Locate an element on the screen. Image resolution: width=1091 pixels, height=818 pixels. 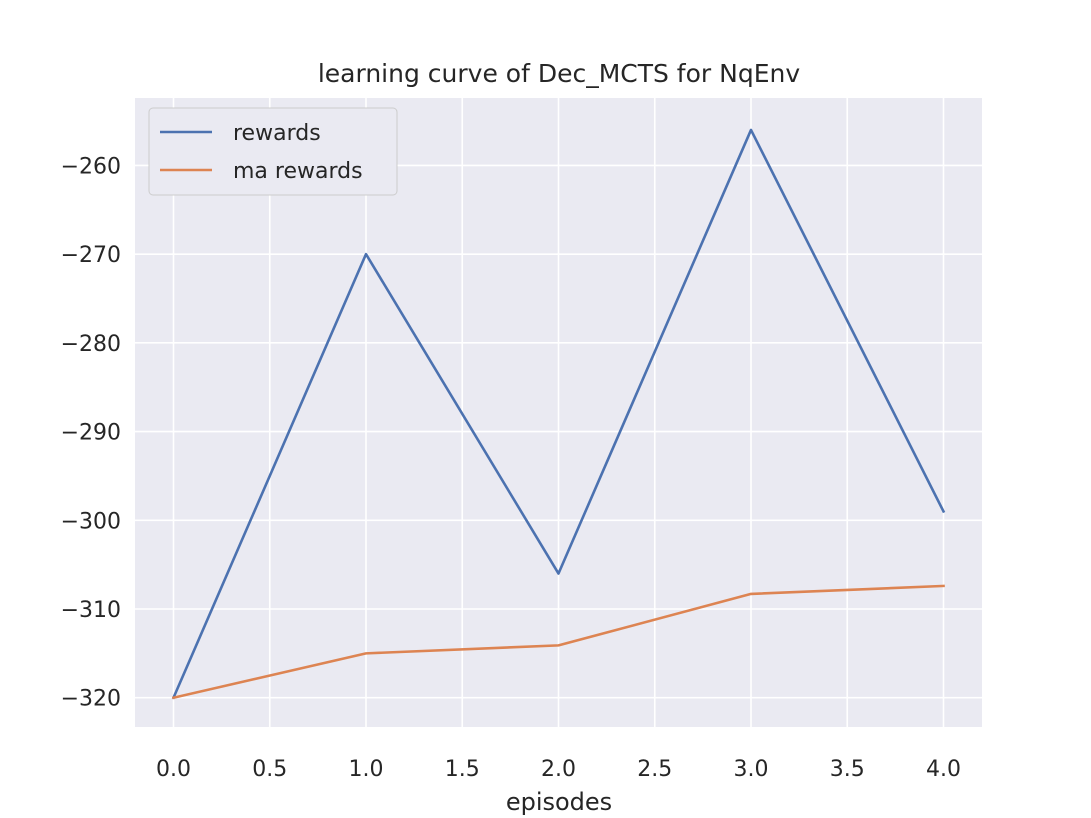
y-tick-label: −290 is located at coordinates (91, 433).